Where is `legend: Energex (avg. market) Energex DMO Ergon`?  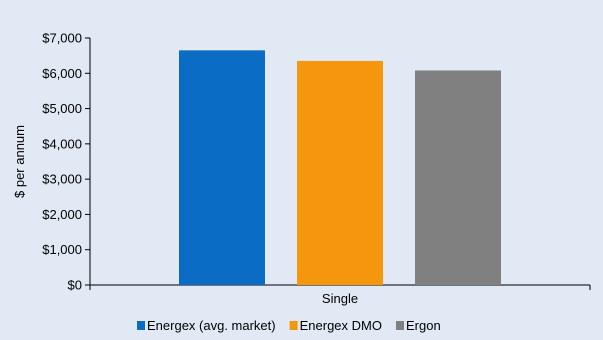 legend: Energex (avg. market) Energex DMO Ergon is located at coordinates (289, 325).